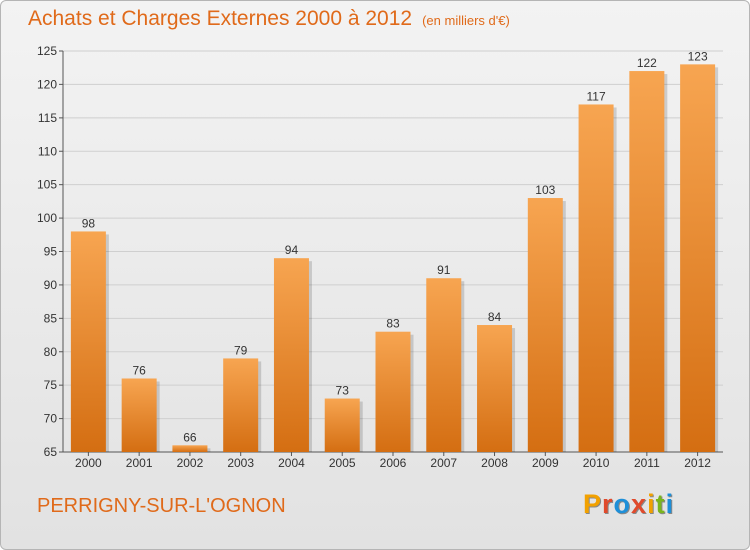 The image size is (750, 550). I want to click on x-tick-label: 2008, so click(494, 463).